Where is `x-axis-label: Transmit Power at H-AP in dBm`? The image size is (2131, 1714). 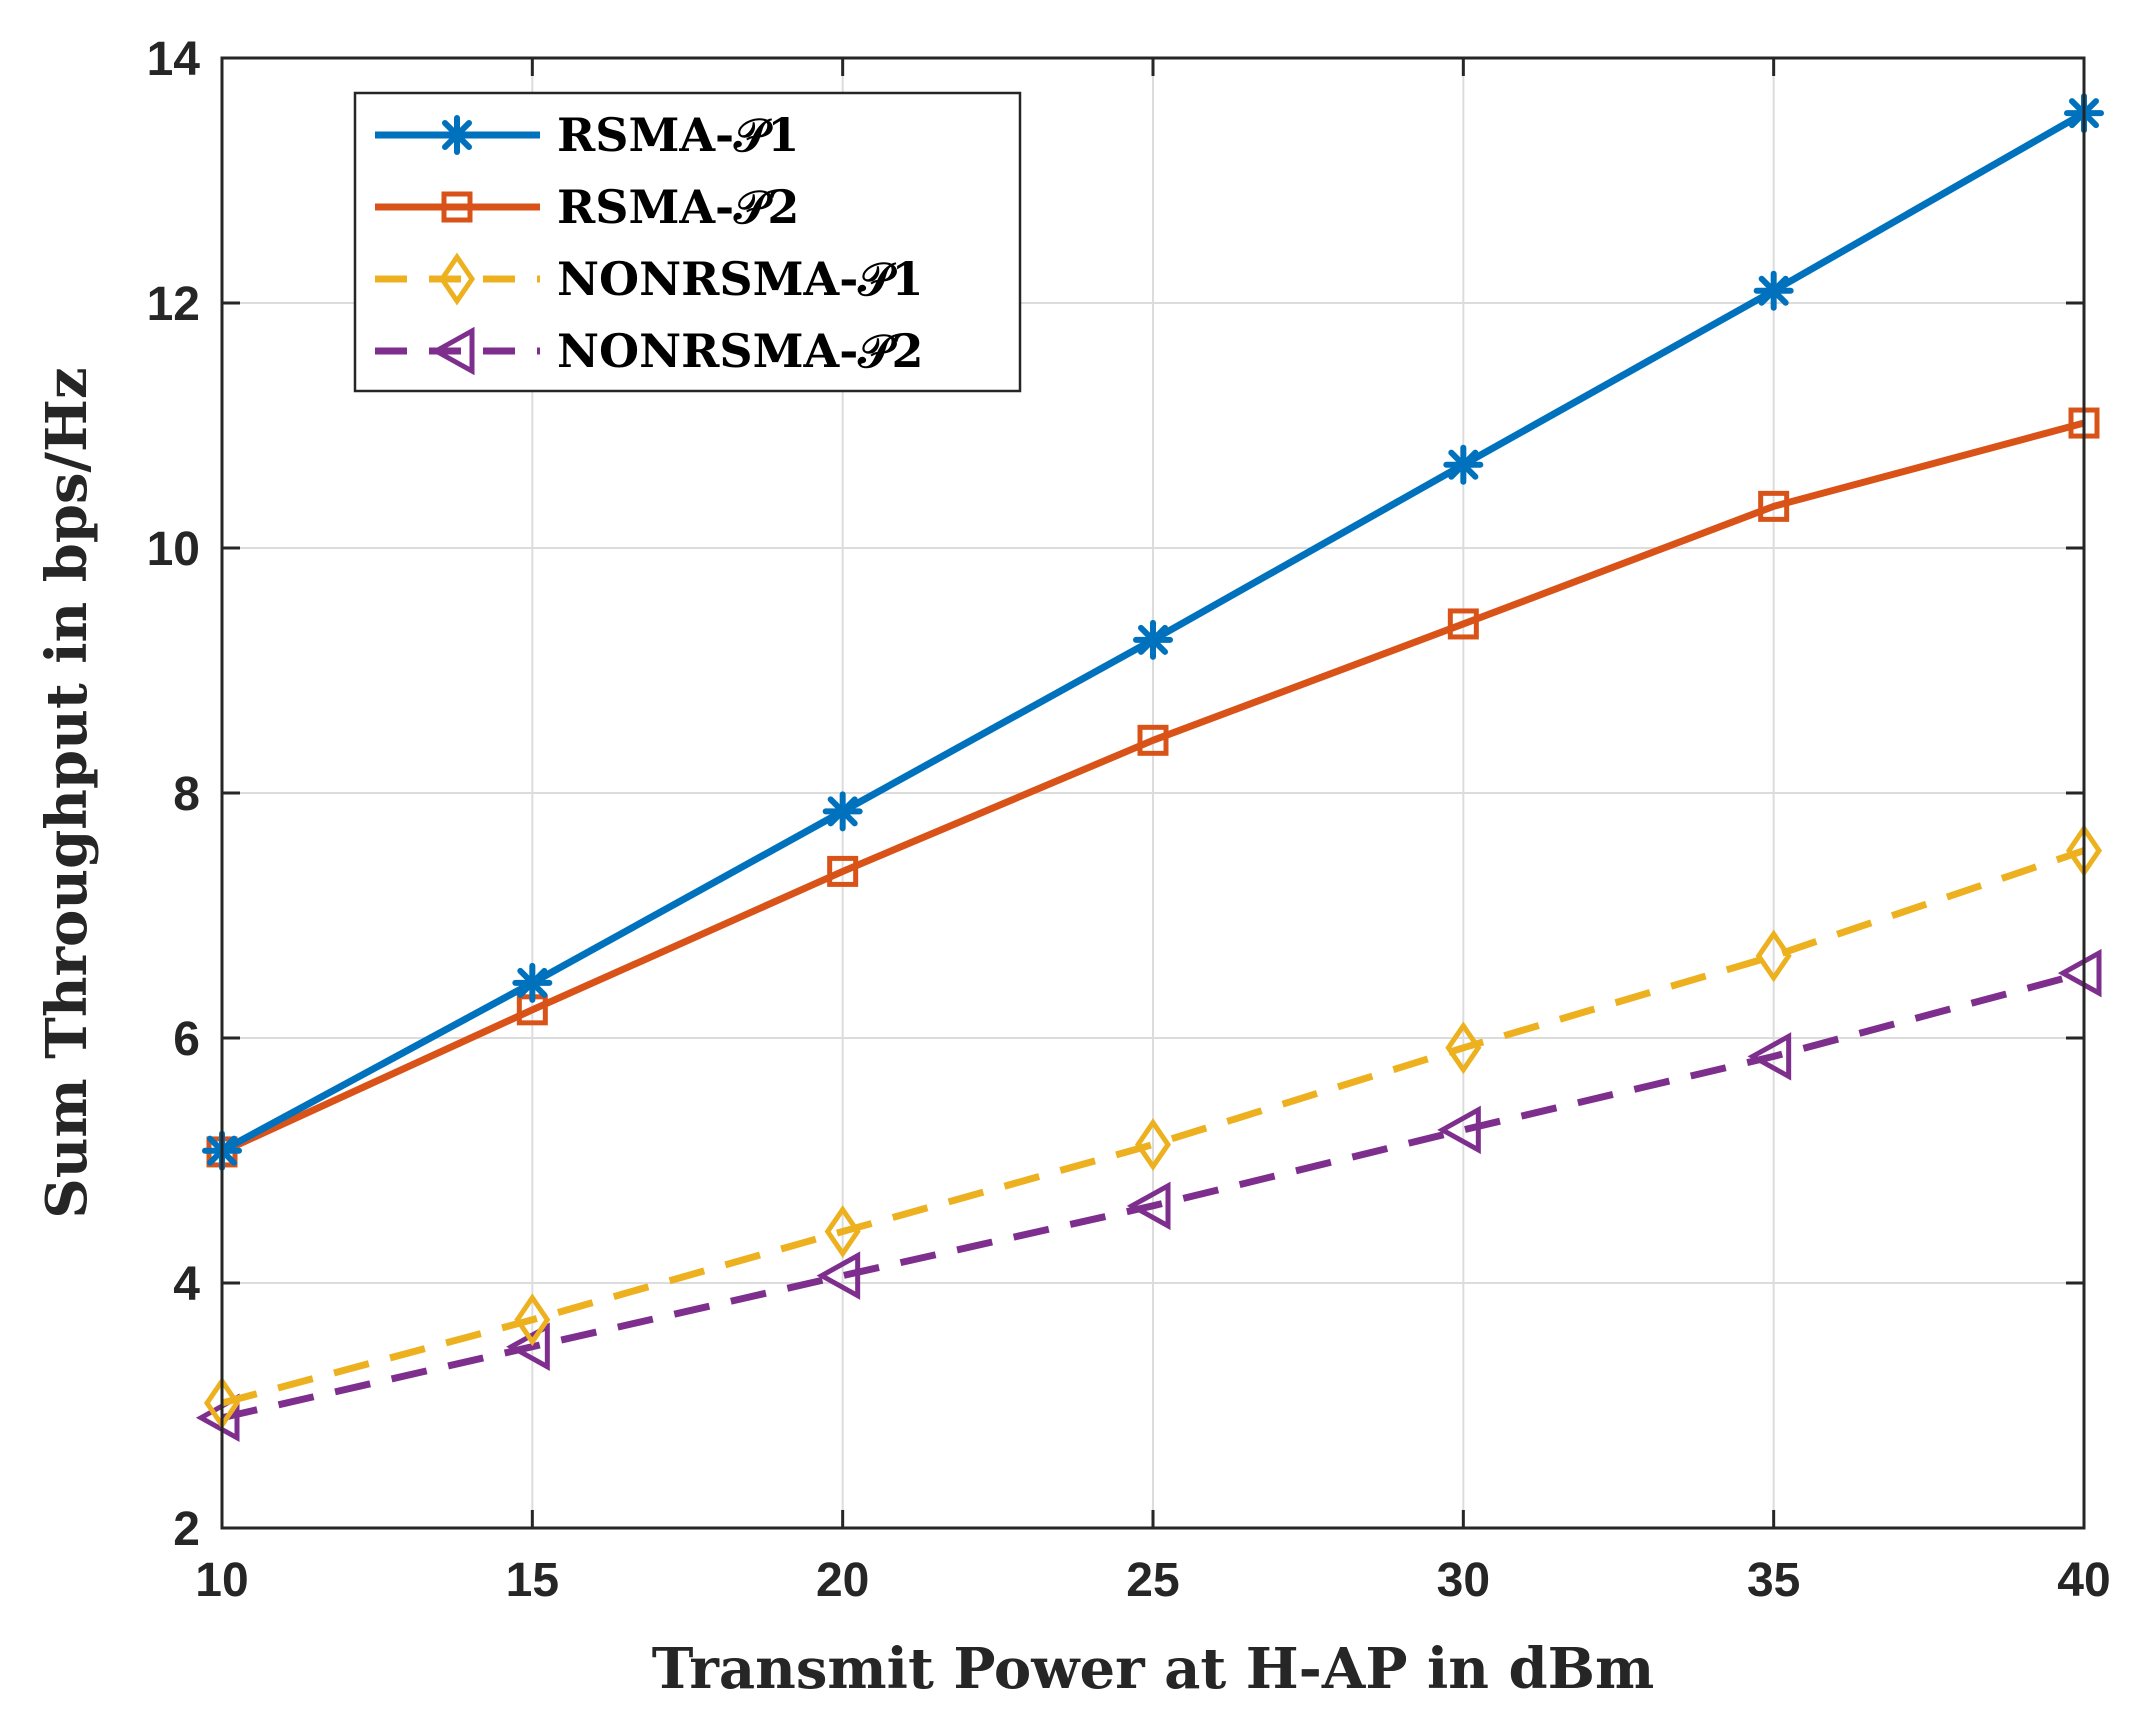
x-axis-label: Transmit Power at H-AP in dBm is located at coordinates (1153, 1669).